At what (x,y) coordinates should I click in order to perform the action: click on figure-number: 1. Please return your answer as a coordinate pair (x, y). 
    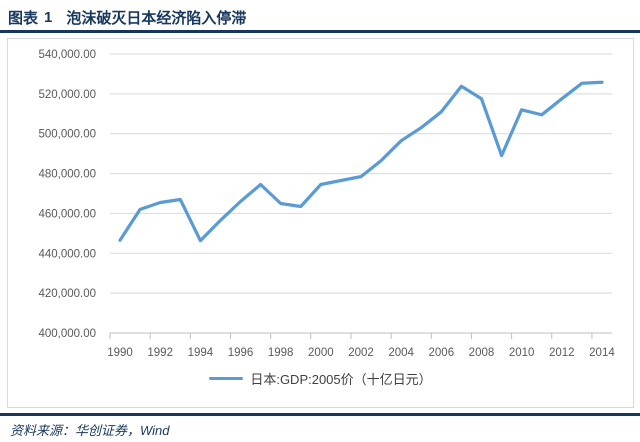
    Looking at the image, I should click on (48, 17).